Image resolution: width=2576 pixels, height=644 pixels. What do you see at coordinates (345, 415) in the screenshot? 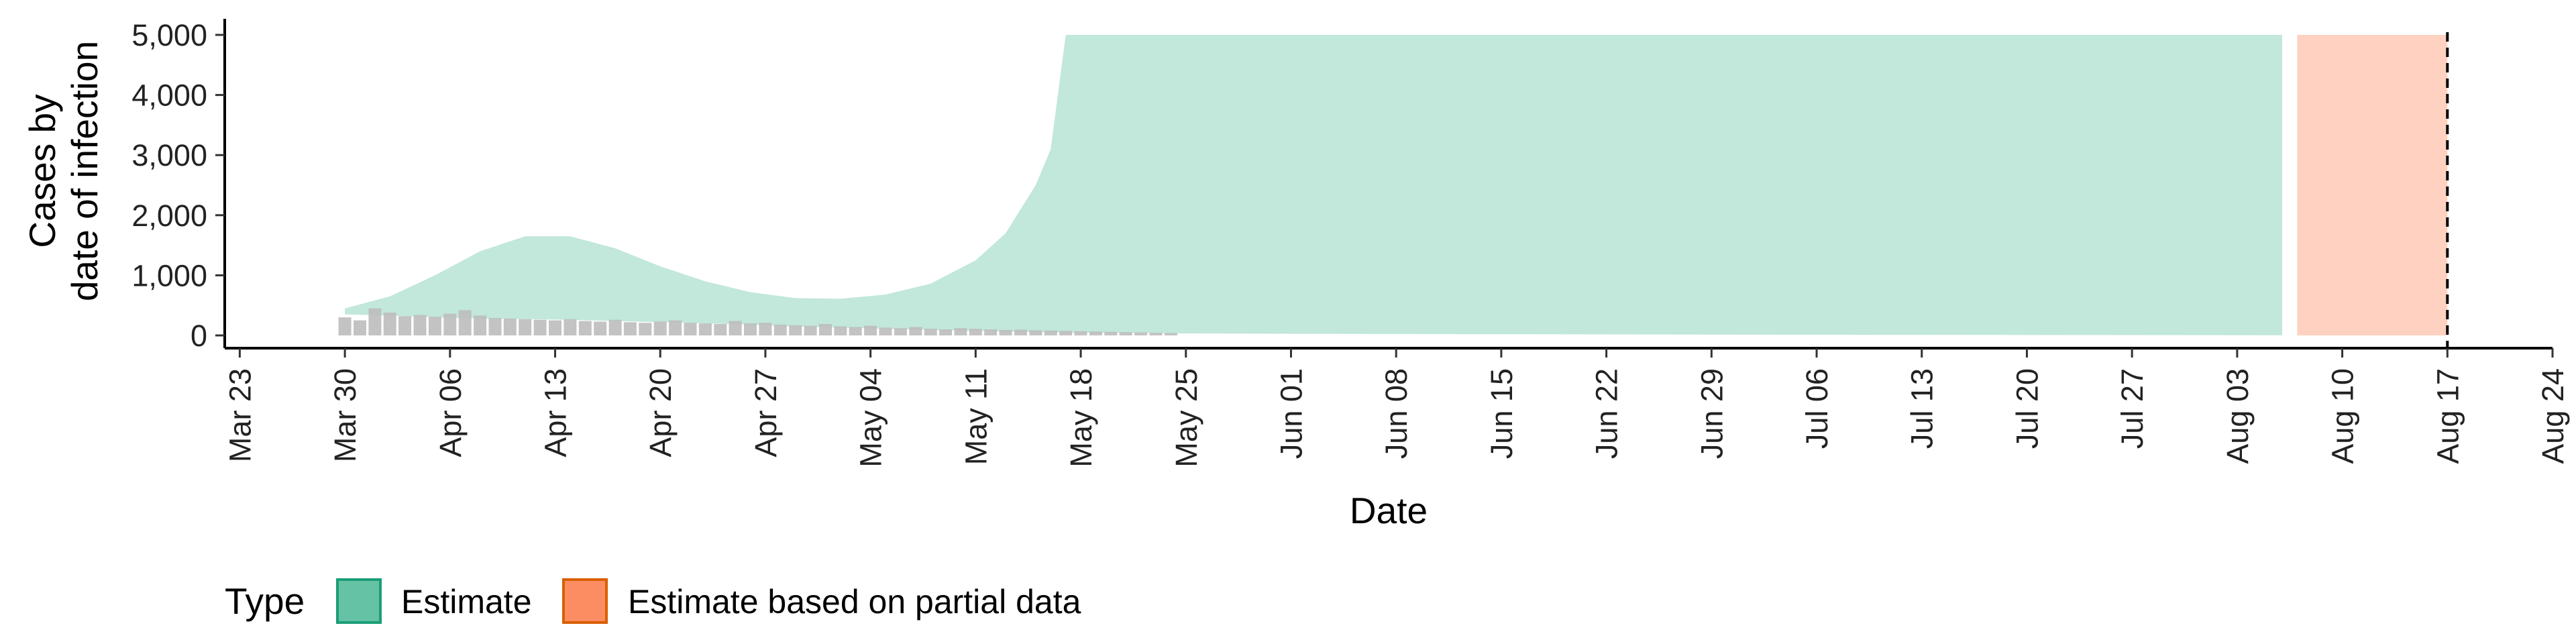
I see `x-tick-label: Mar 30` at bounding box center [345, 415].